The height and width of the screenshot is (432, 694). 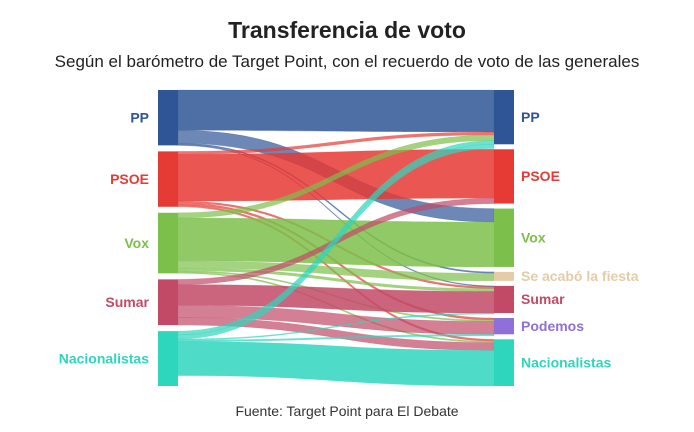 I want to click on label-right-sumar: Sumar, so click(x=543, y=299).